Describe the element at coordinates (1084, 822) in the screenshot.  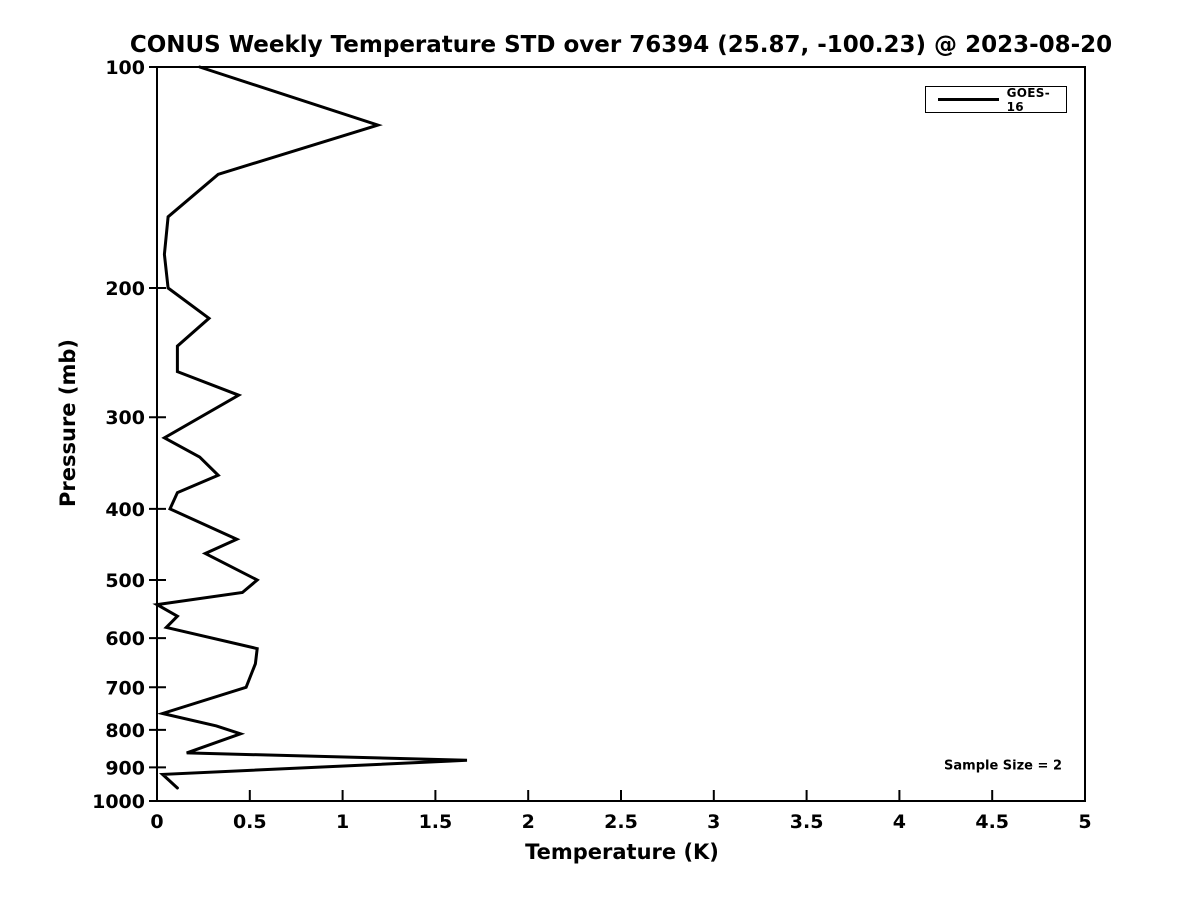
I see `x-tick-label: 5` at that location.